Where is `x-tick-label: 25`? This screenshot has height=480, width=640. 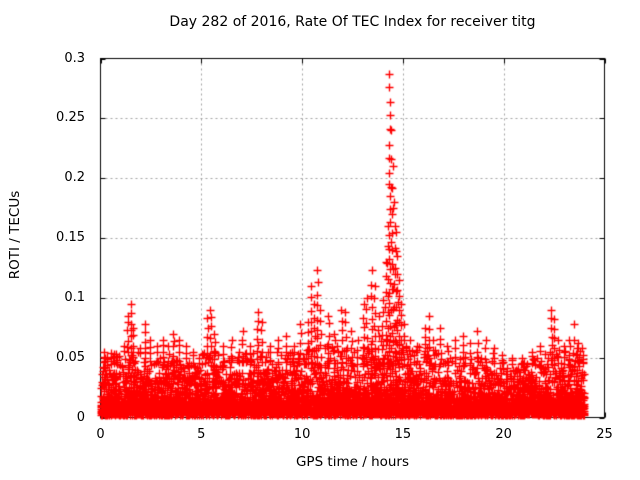 x-tick-label: 25 is located at coordinates (604, 434).